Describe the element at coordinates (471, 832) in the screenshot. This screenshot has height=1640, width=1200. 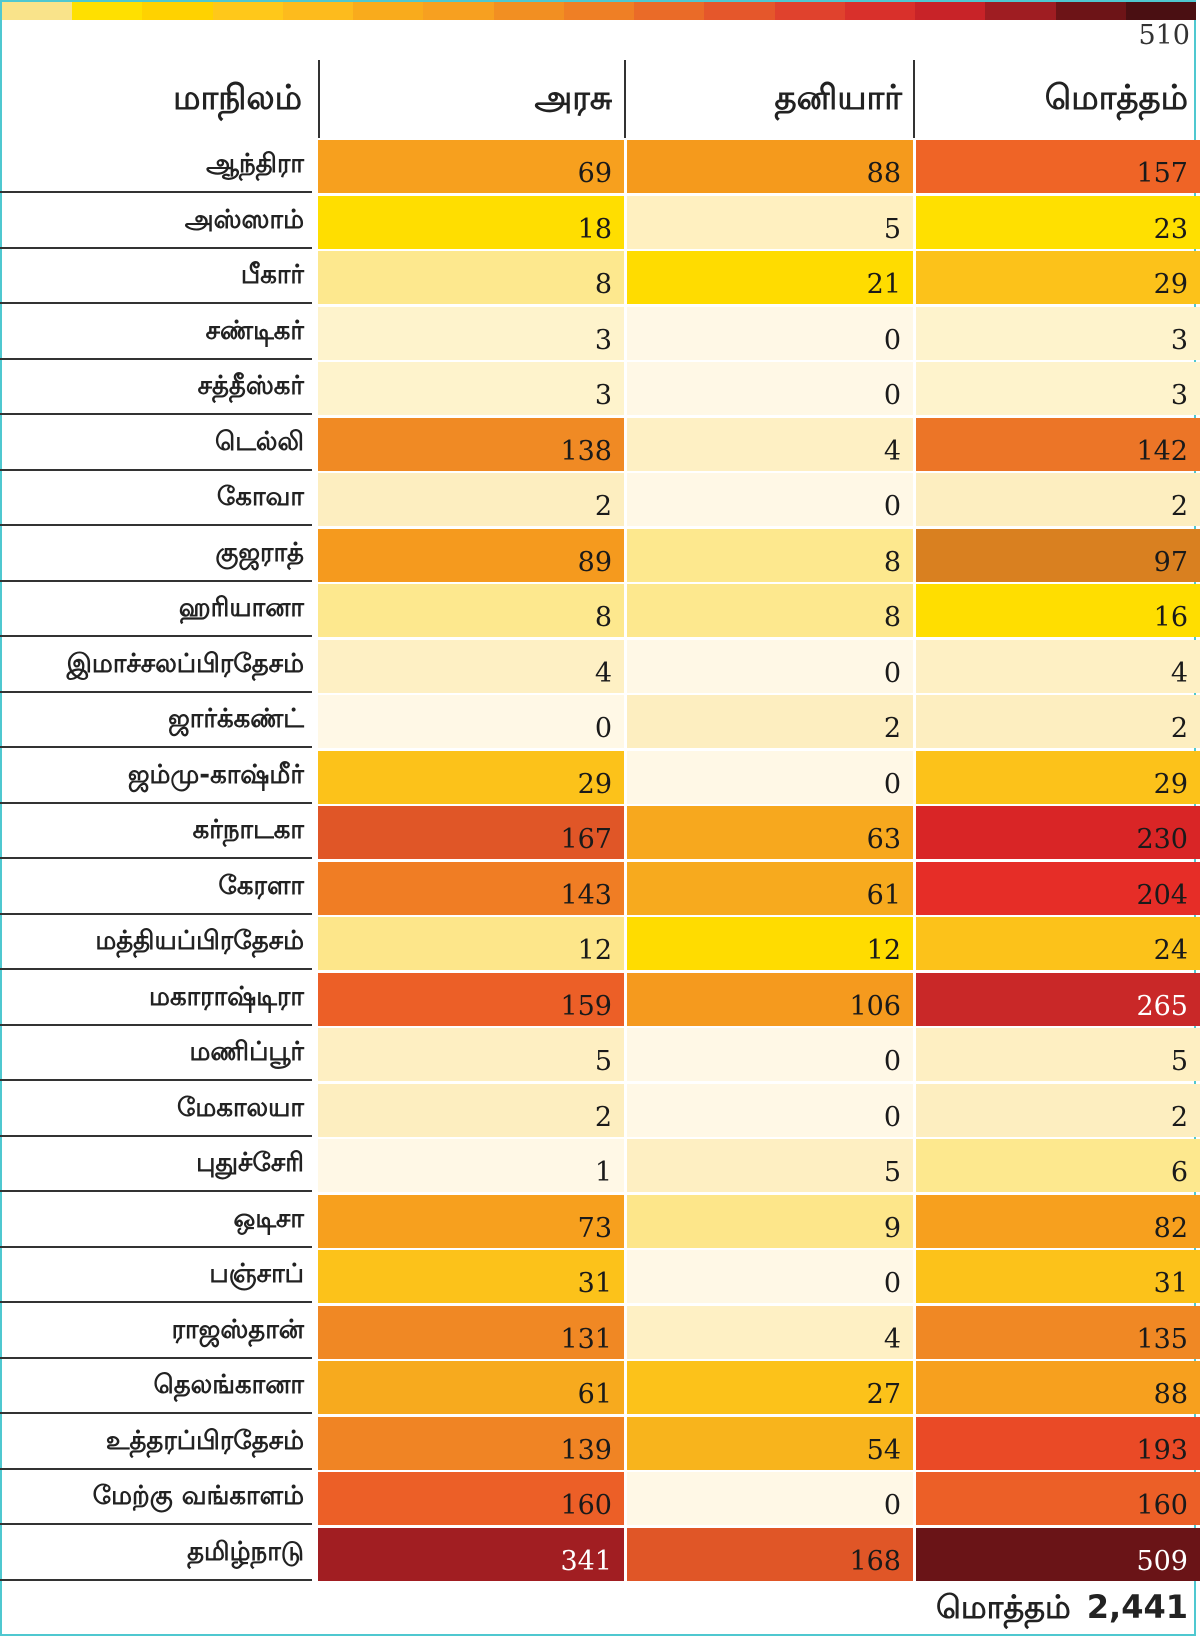
I see `cell-govt: 167` at that location.